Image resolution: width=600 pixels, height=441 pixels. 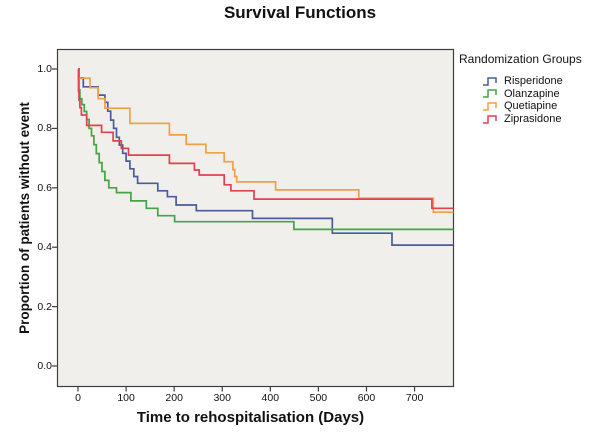 I want to click on x-axis-title: Time to rehospitalisation (Days), so click(x=250, y=417).